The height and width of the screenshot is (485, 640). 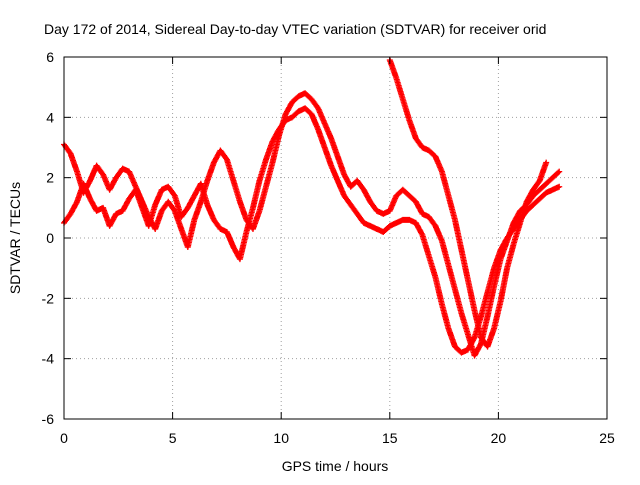 What do you see at coordinates (335, 466) in the screenshot?
I see `x-axis-label: GPS time / hours` at bounding box center [335, 466].